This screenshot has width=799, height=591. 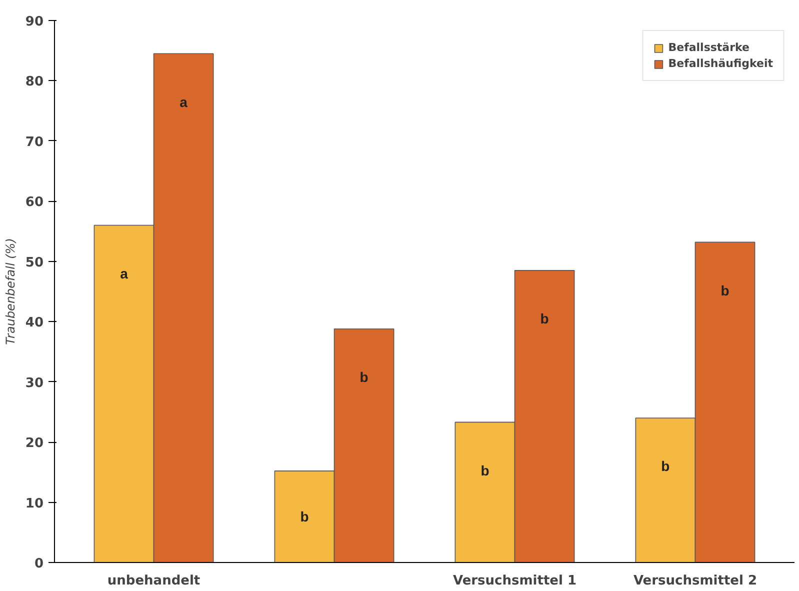 I want to click on y-tick-label: 50, so click(x=34, y=262).